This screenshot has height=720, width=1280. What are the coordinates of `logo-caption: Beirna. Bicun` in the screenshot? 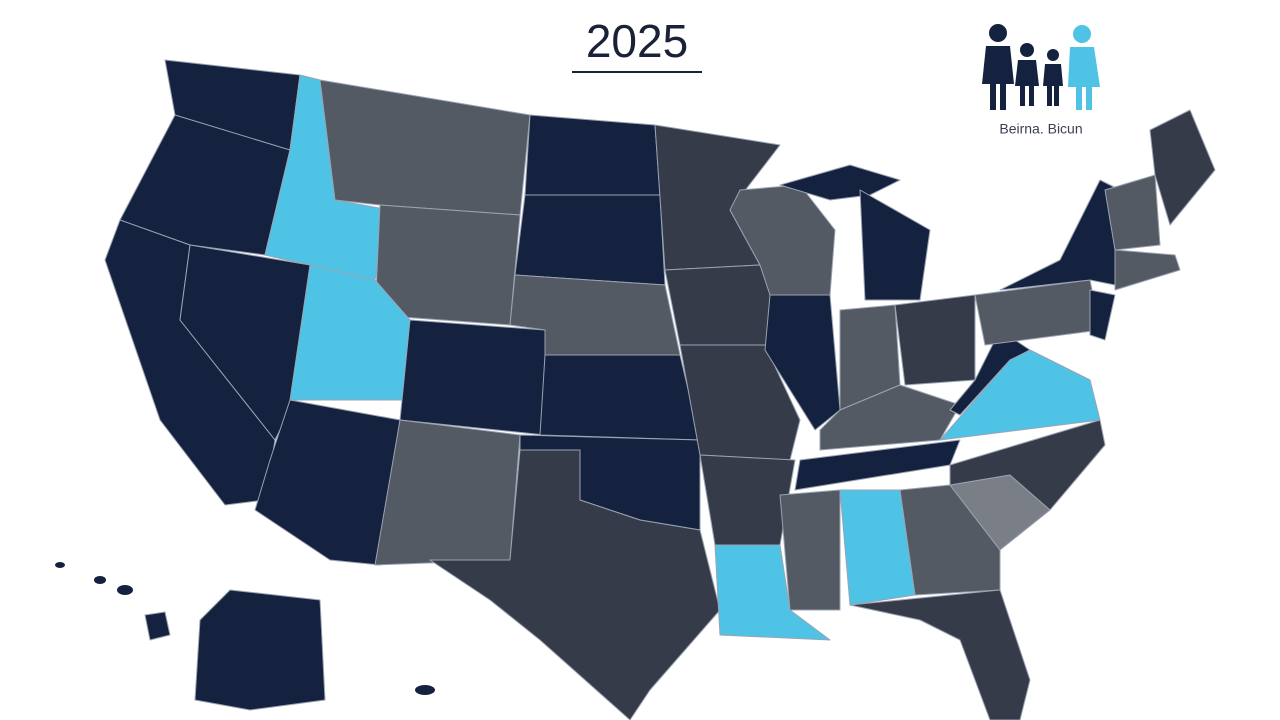 It's located at (1040, 129).